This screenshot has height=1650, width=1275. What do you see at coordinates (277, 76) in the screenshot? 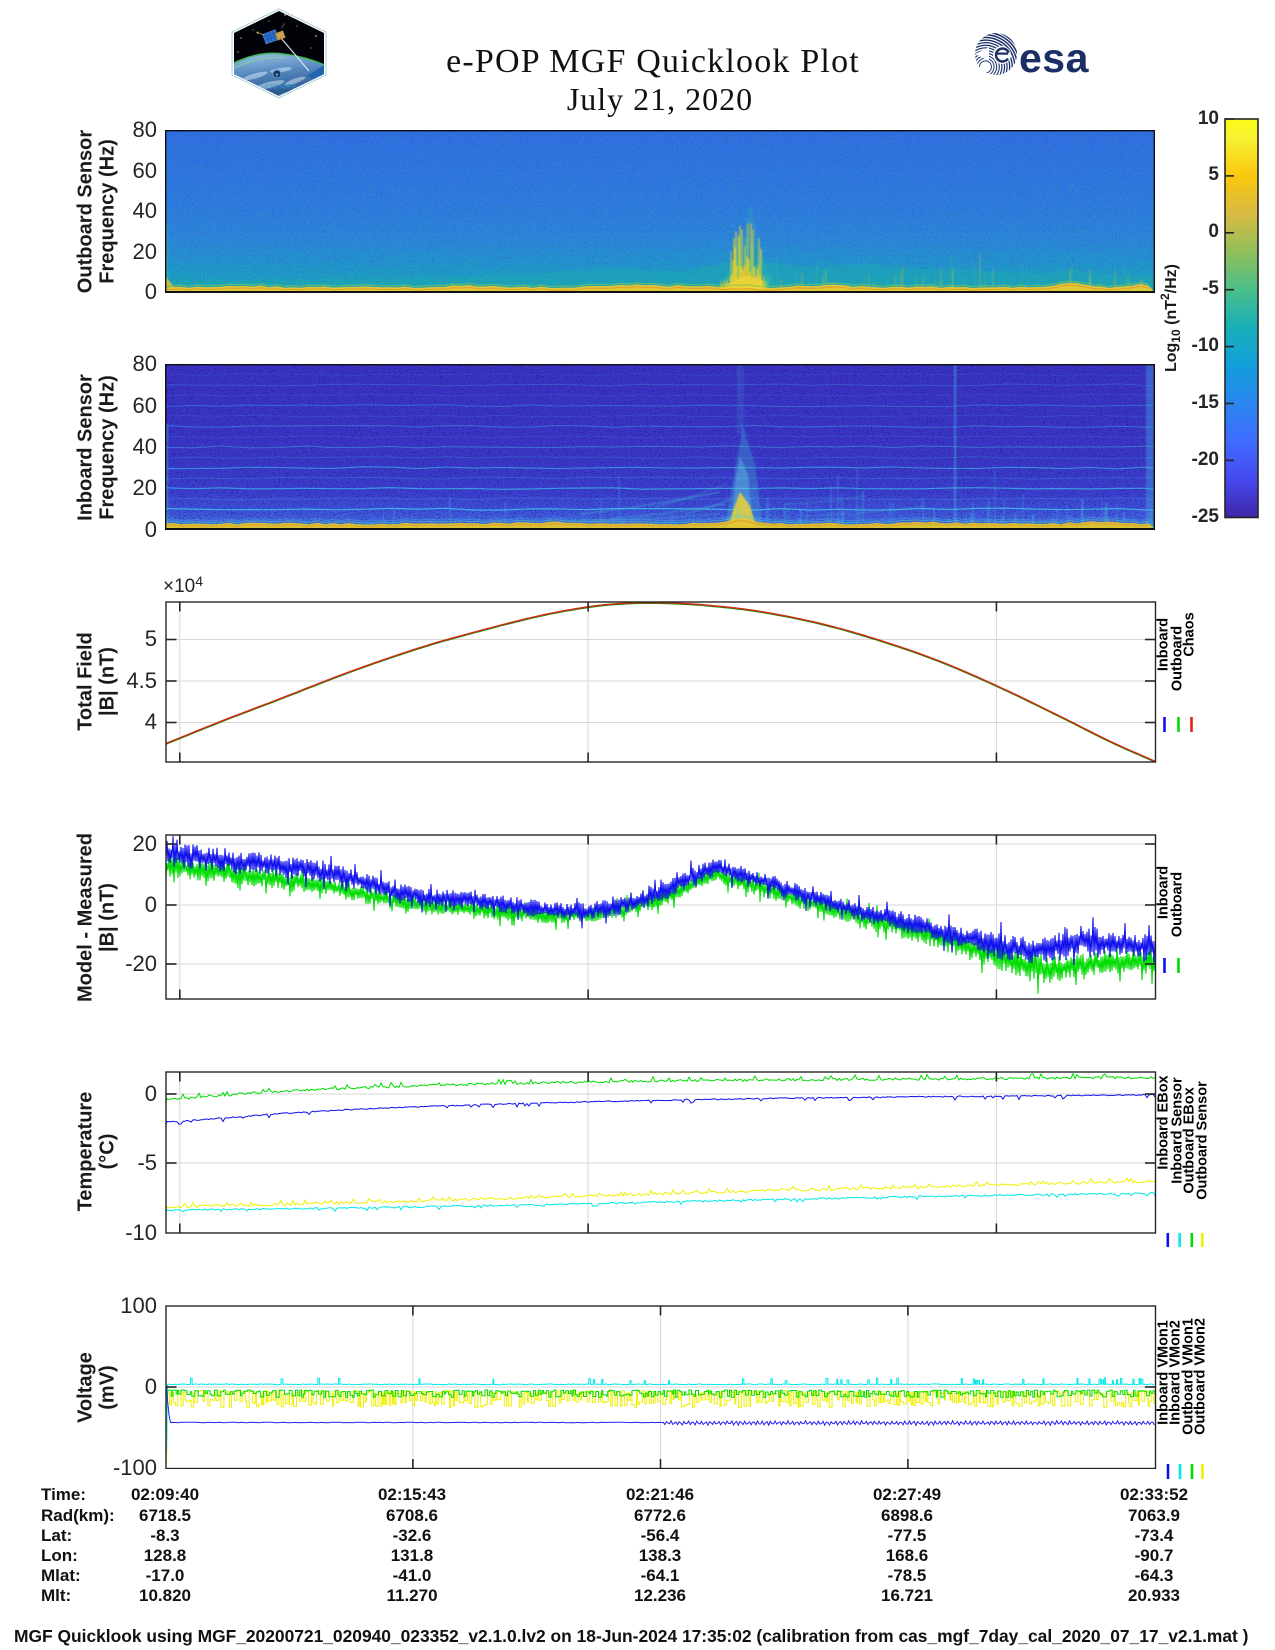
I see `svg-text: e` at bounding box center [277, 76].